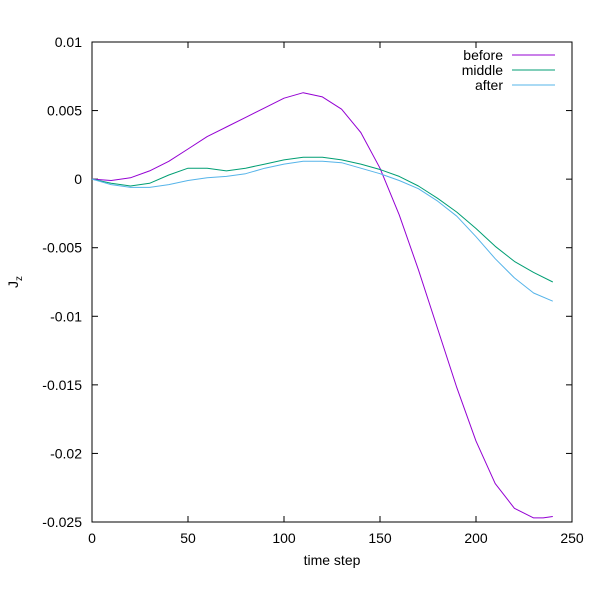  What do you see at coordinates (476, 538) in the screenshot?
I see `x-tick-label: 200` at bounding box center [476, 538].